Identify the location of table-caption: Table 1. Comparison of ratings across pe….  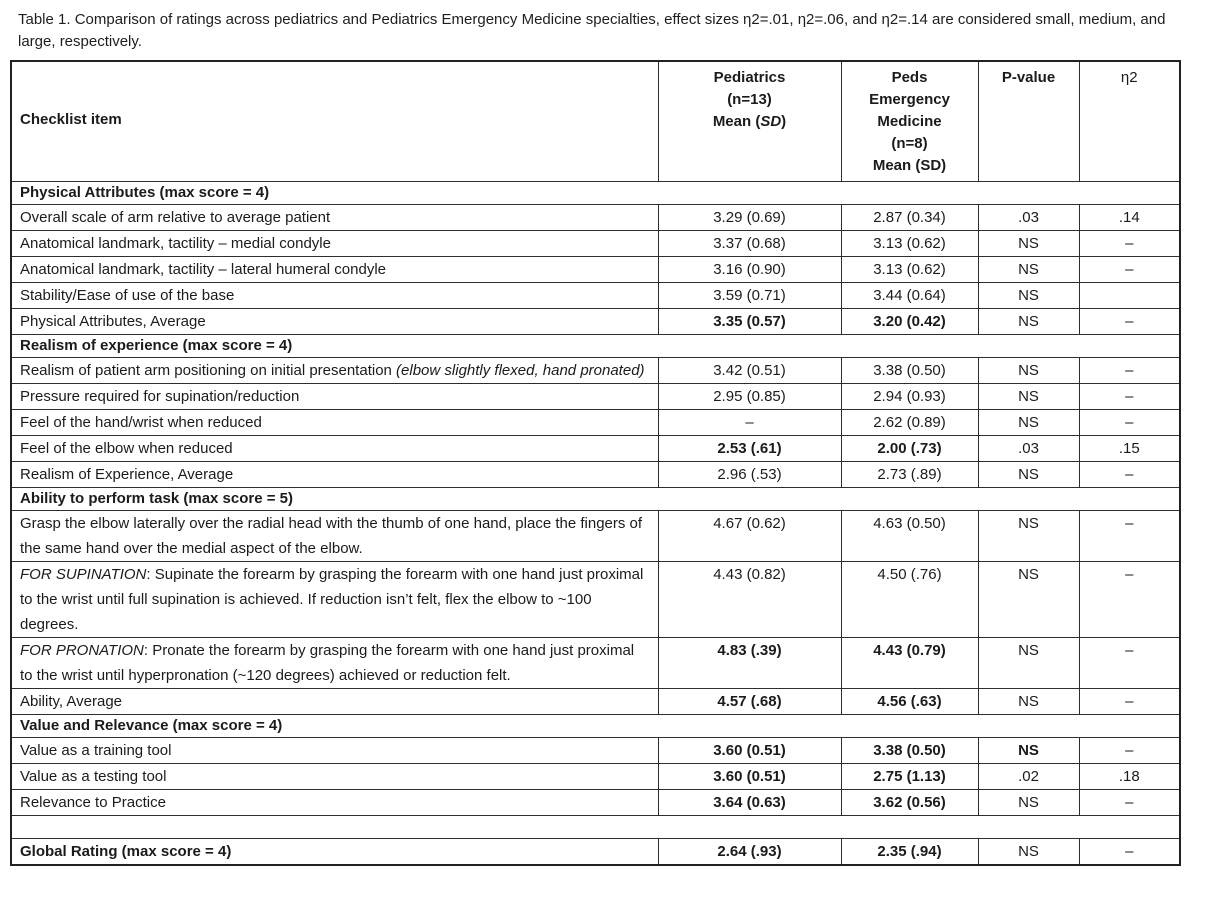
(592, 30).